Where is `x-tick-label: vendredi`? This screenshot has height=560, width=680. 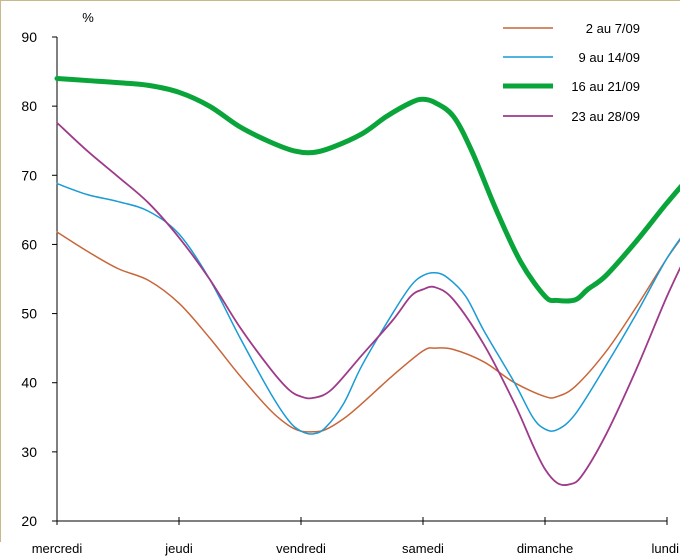
x-tick-label: vendredi is located at coordinates (301, 548).